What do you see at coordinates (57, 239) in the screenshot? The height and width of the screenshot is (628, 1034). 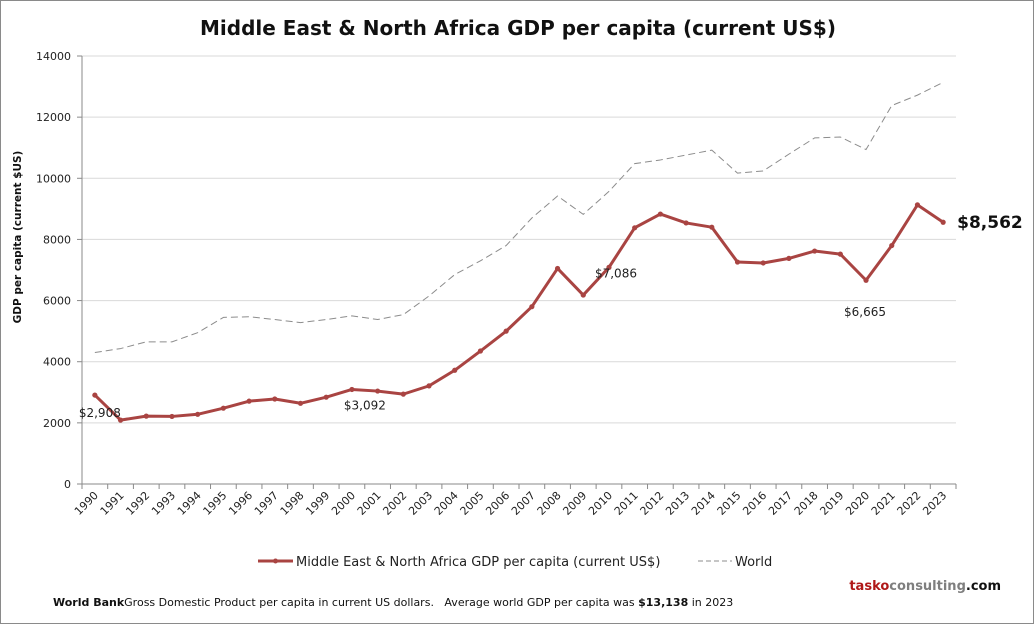 I see `y-tick-label: 8000` at bounding box center [57, 239].